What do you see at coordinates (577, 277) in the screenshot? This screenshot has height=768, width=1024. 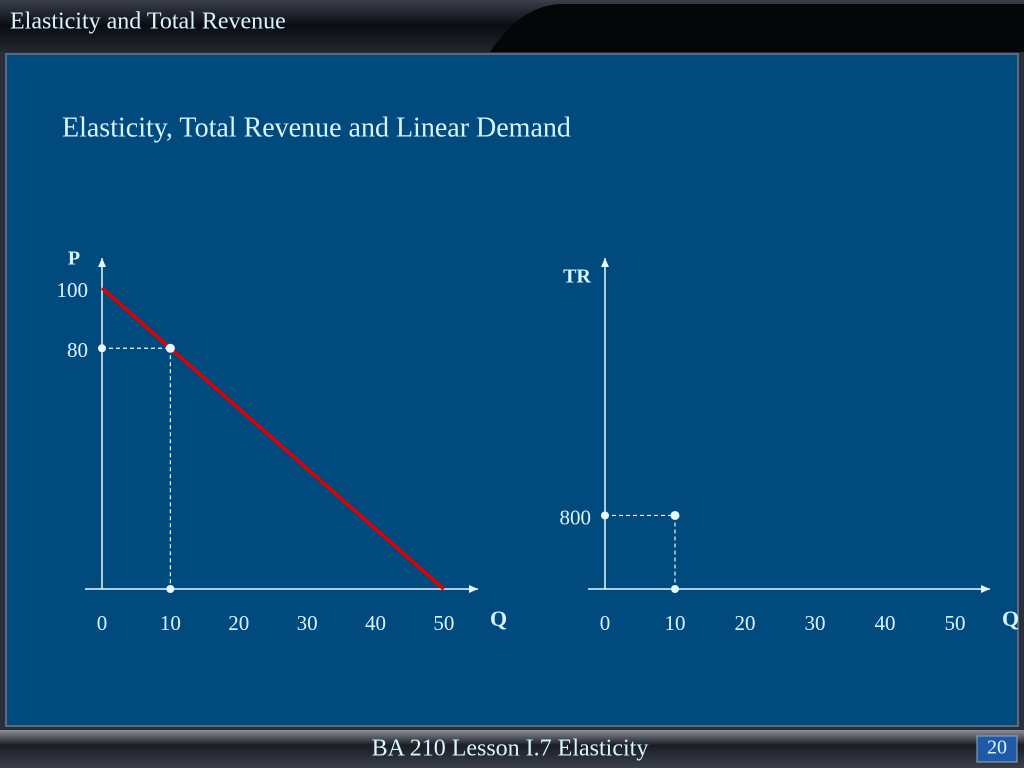 I see `y-axis-label: TR` at bounding box center [577, 277].